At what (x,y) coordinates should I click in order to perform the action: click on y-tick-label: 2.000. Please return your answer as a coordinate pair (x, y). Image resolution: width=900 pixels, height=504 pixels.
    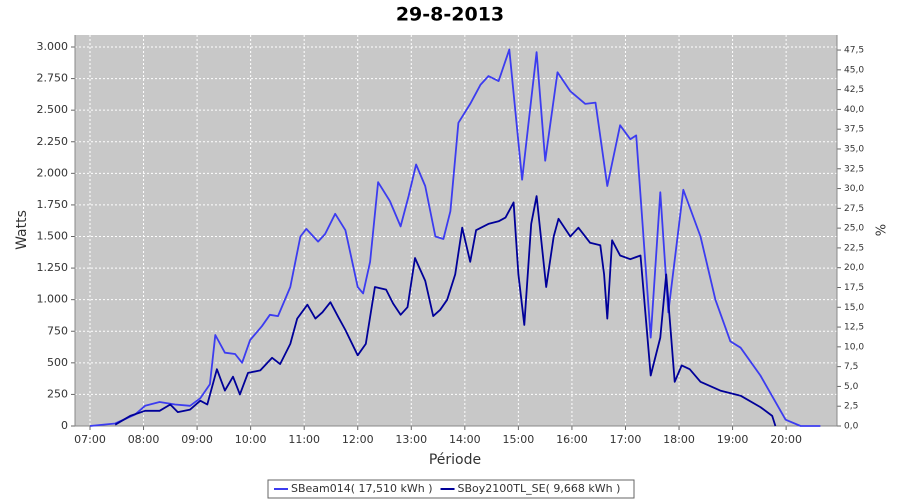
    Looking at the image, I should click on (53, 172).